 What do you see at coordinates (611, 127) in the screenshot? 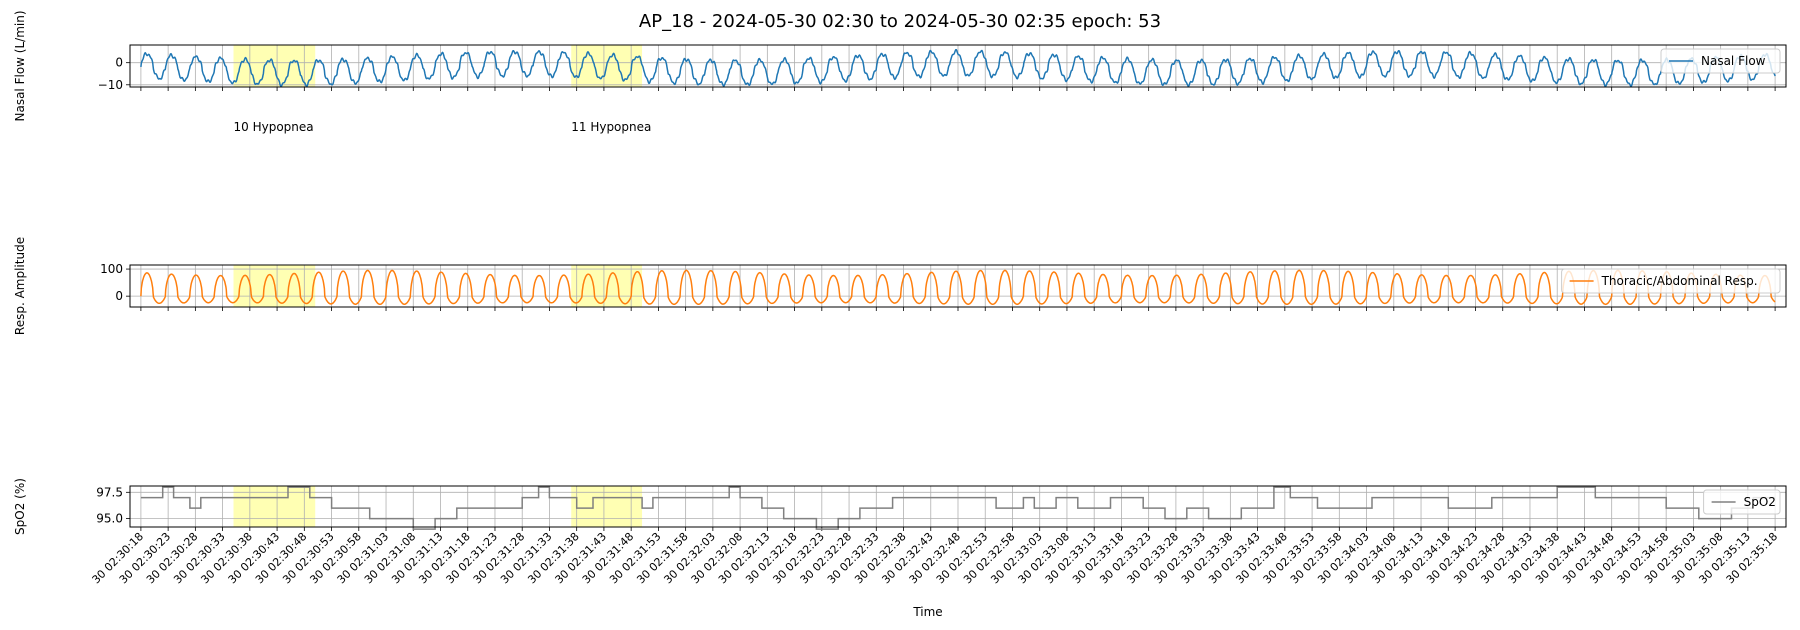
I see `event-label-2: 11 Hypopnea` at bounding box center [611, 127].